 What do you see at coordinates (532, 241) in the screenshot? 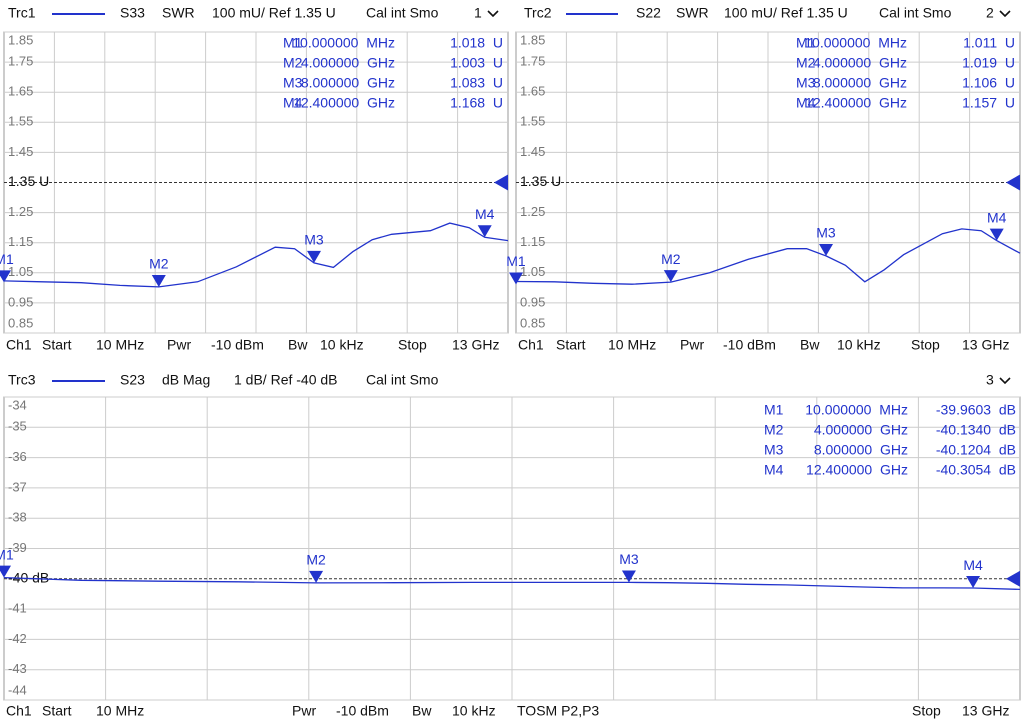
I see `y-tick-label: 1.15` at bounding box center [532, 241].